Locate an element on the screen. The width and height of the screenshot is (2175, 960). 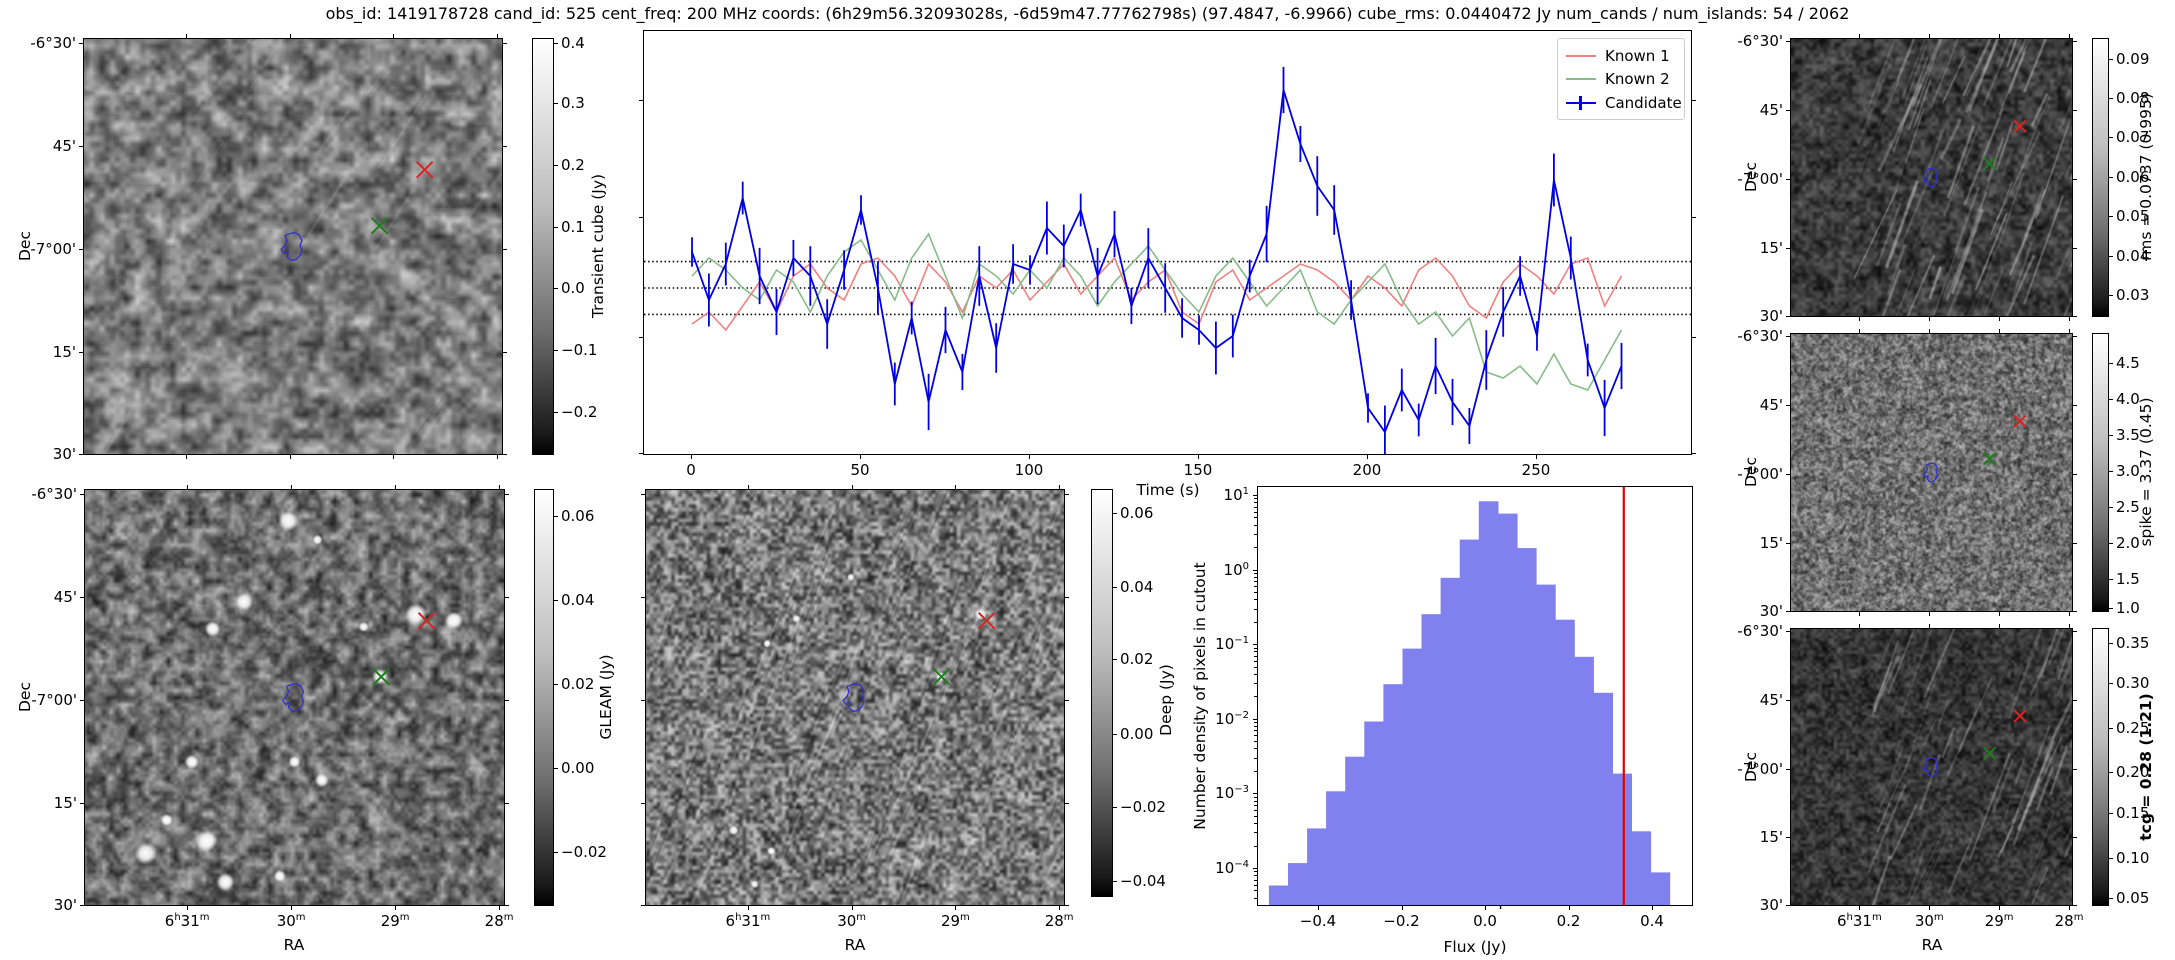
density-tick-label: 101 is located at coordinates (1236, 495).